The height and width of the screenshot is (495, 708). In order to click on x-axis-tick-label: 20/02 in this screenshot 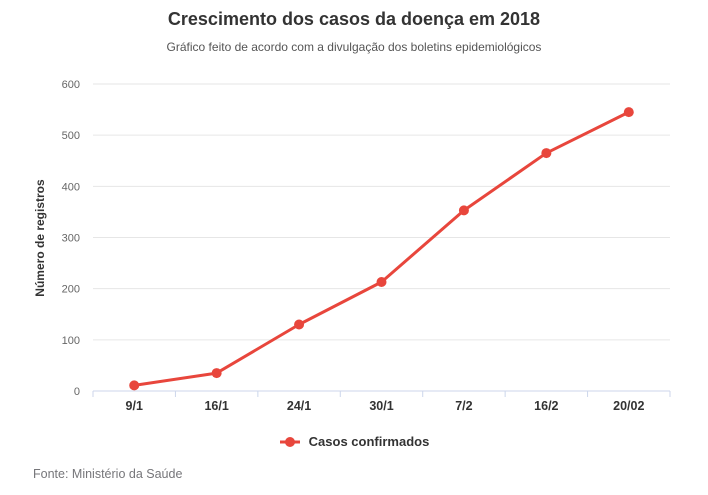, I will do `click(628, 406)`.